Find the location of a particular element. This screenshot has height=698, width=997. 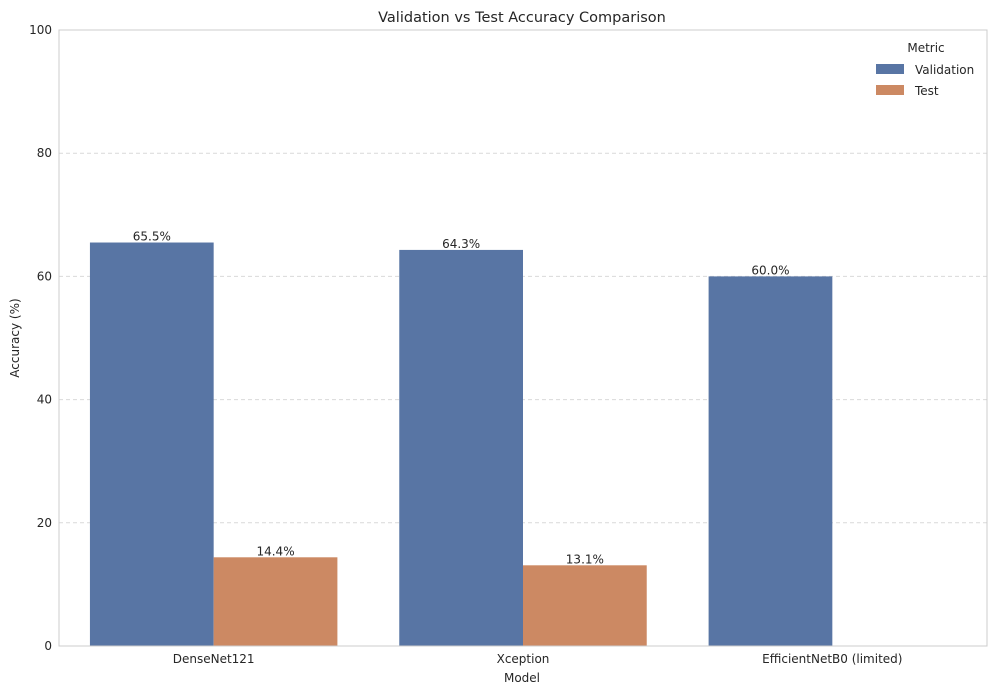

bar-value-label: 60.0% is located at coordinates (770, 270).